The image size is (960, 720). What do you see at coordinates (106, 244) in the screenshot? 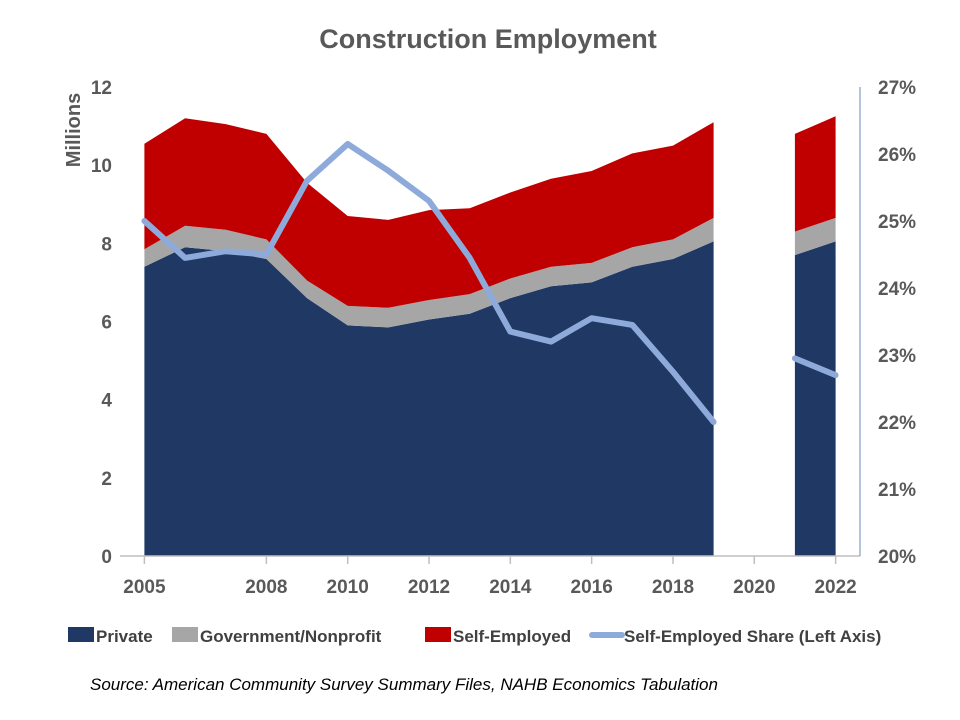
I see `y-tick-label: 8` at bounding box center [106, 244].